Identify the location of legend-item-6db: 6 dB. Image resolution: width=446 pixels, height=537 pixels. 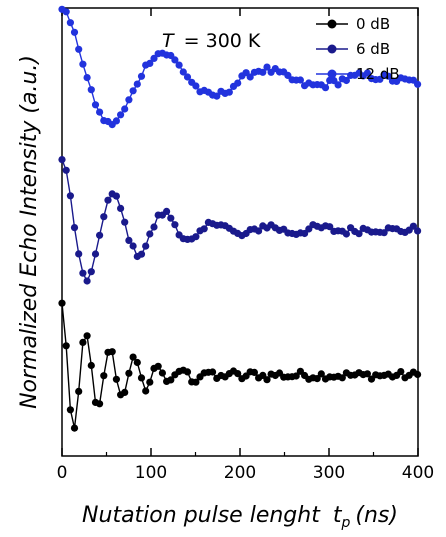
(353, 49).